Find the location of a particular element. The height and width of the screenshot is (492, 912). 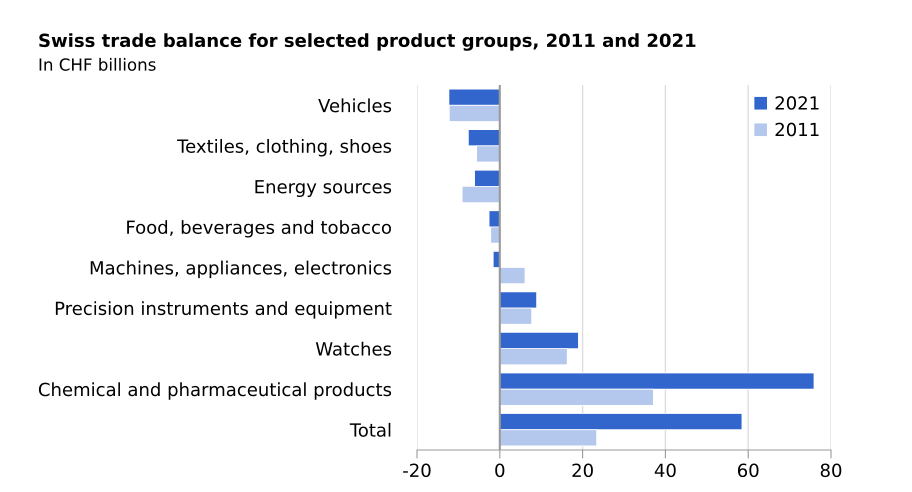

bar is located at coordinates (512, 275).